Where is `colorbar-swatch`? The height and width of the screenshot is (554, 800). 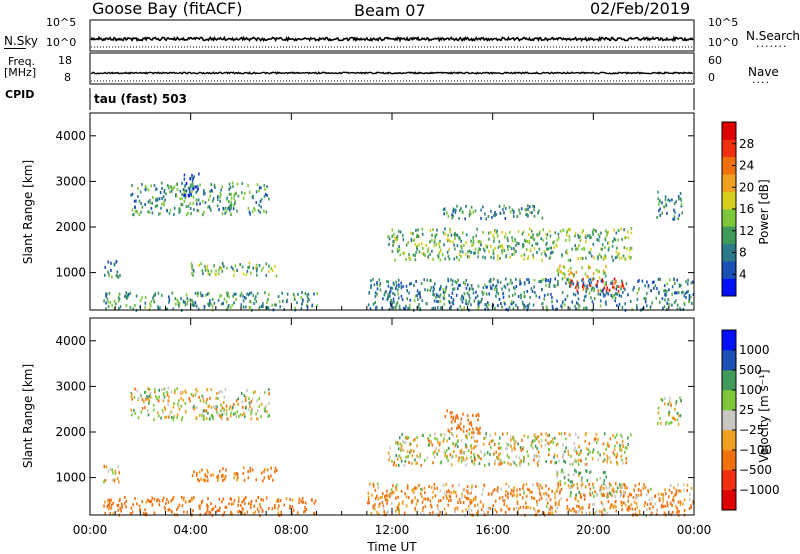
colorbar-swatch is located at coordinates (729, 183).